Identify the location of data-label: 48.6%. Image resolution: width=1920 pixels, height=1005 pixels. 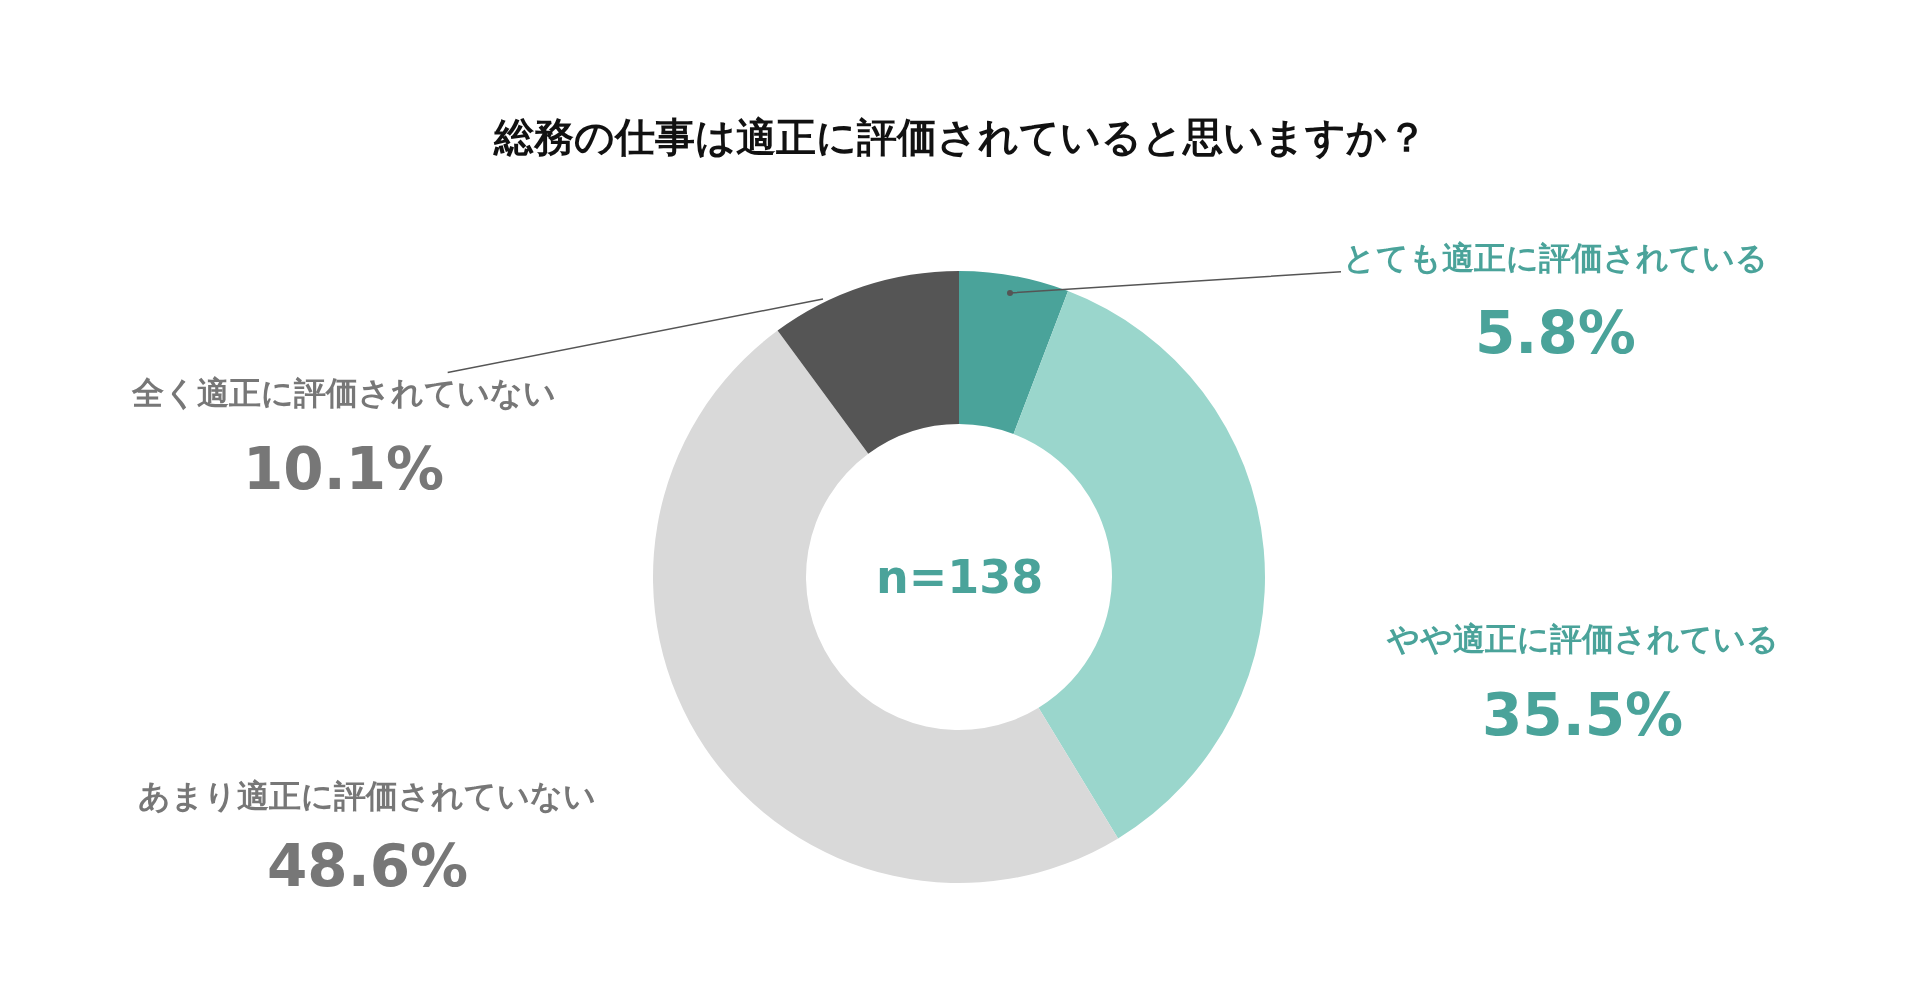
(368, 866).